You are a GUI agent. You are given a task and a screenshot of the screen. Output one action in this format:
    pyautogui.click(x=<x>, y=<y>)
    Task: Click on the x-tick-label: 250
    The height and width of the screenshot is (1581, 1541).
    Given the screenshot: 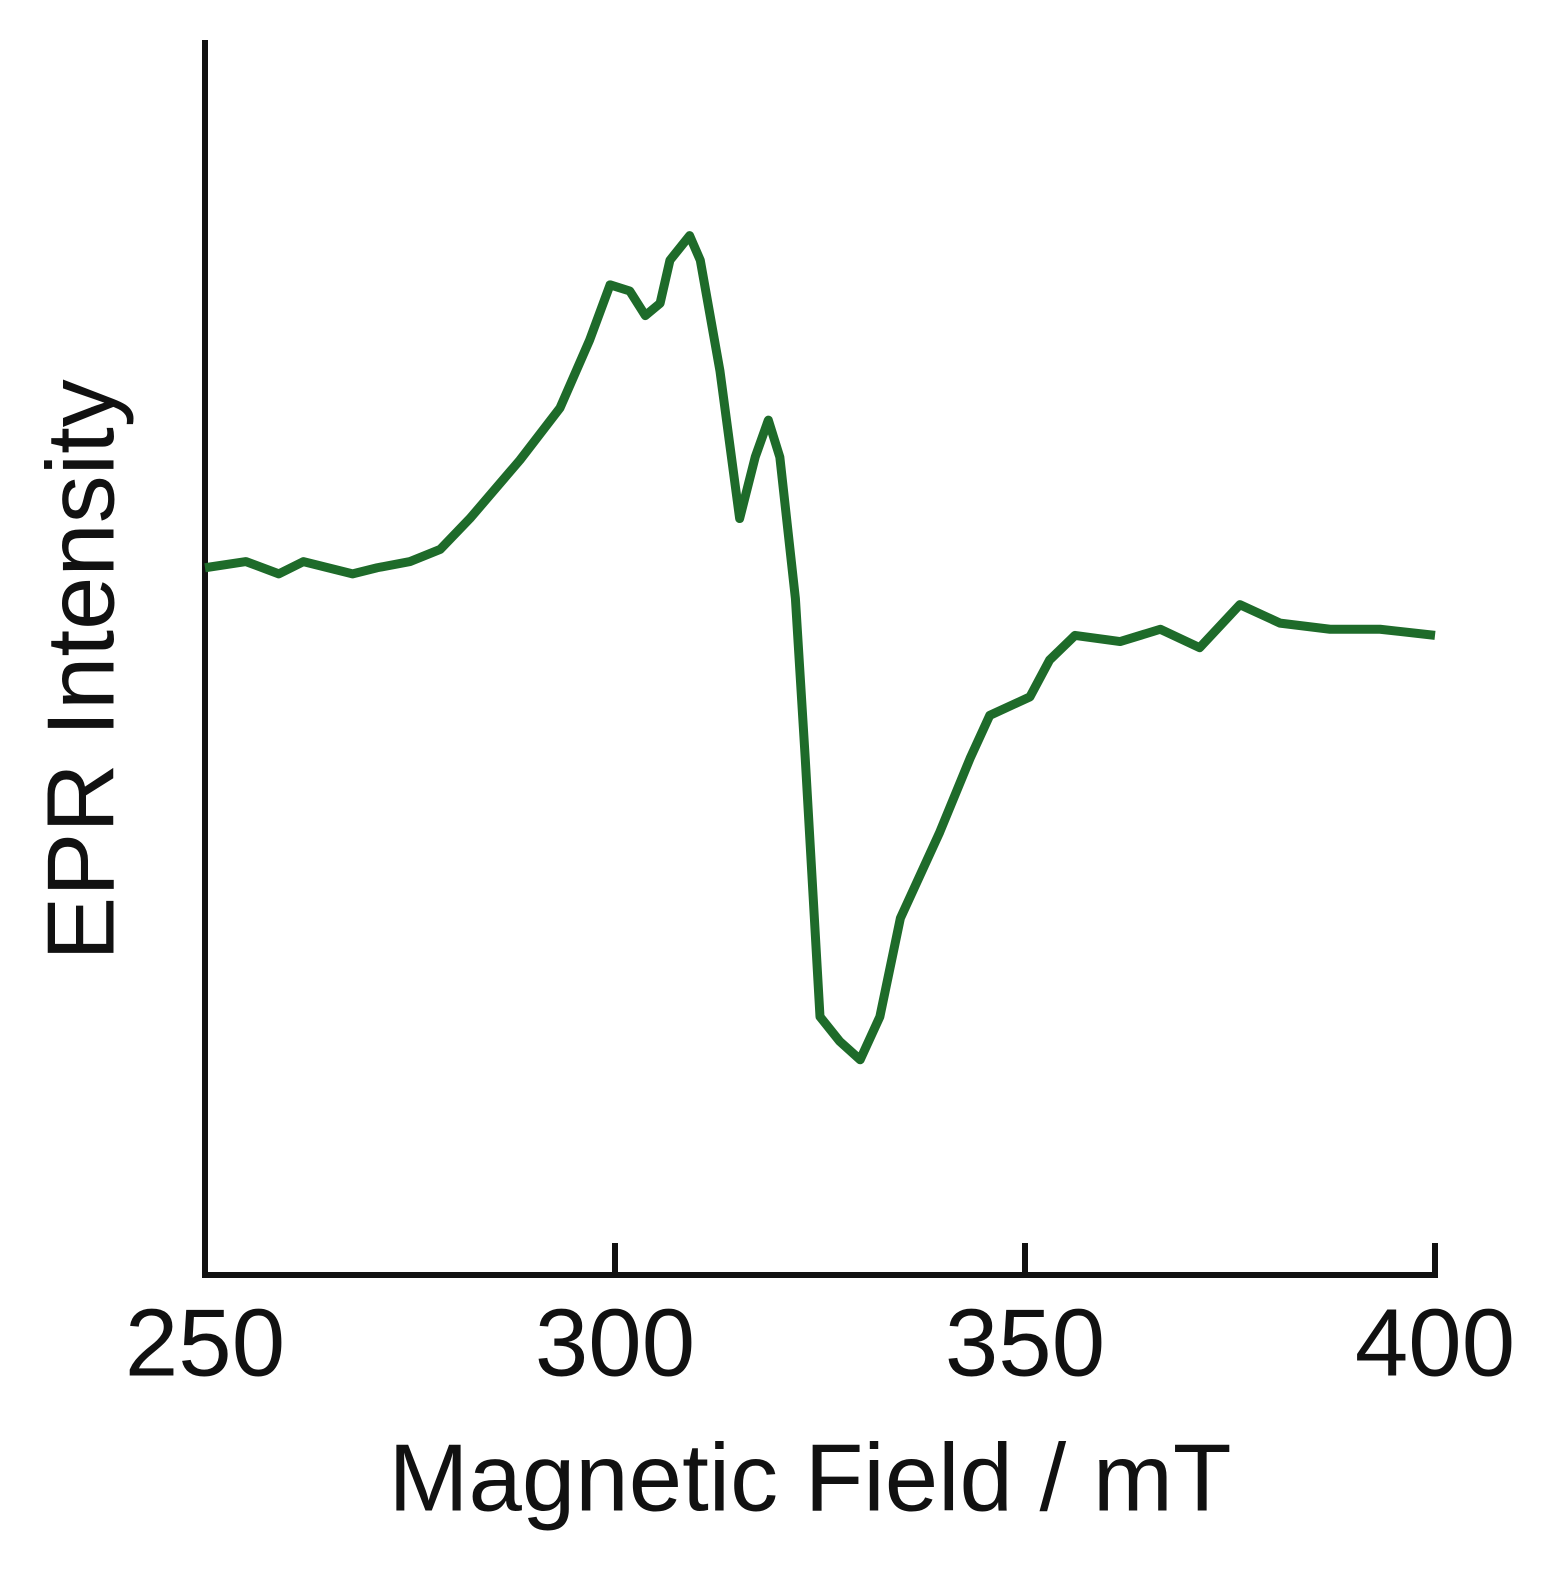 What is the action you would take?
    pyautogui.click(x=205, y=1342)
    